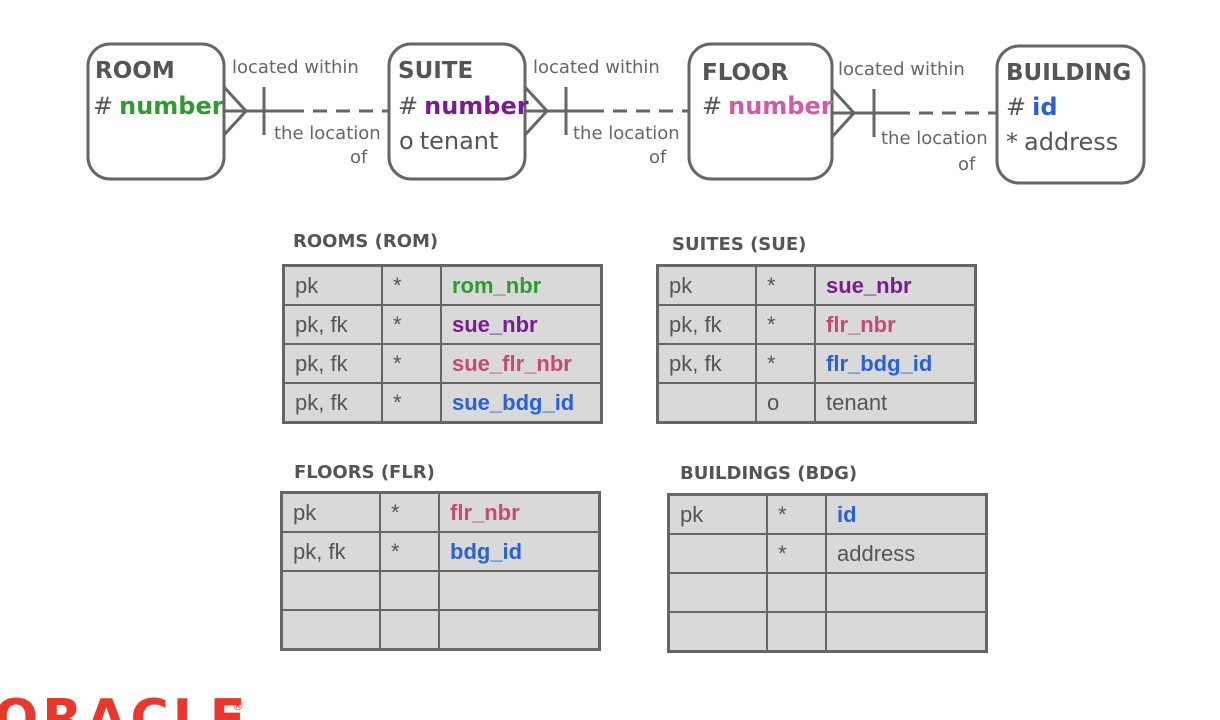  I want to click on entity-attr-row: # id, so click(1032, 107).